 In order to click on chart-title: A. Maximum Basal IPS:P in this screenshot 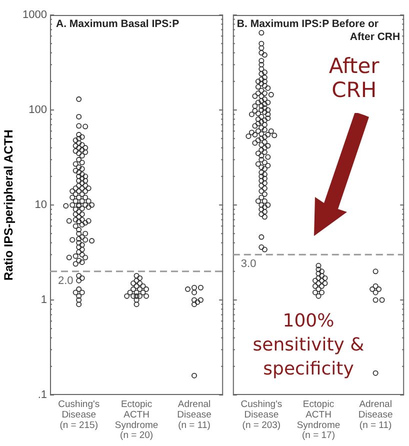, I will do `click(118, 24)`.